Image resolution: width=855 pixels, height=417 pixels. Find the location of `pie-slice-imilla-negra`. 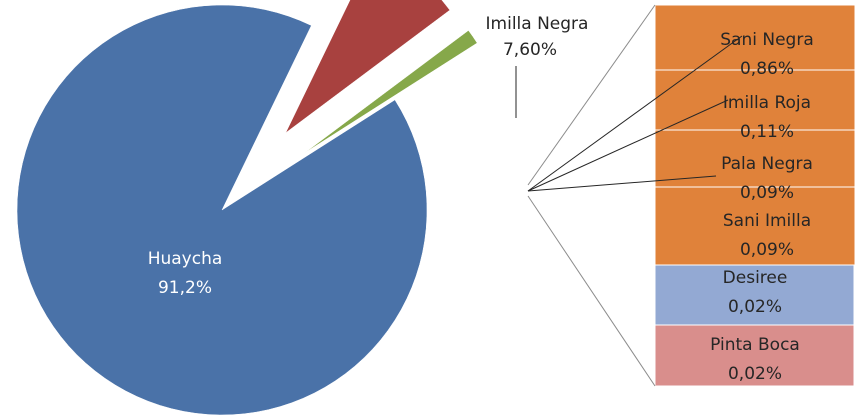

pie-slice-imilla-negra is located at coordinates (368, 67).